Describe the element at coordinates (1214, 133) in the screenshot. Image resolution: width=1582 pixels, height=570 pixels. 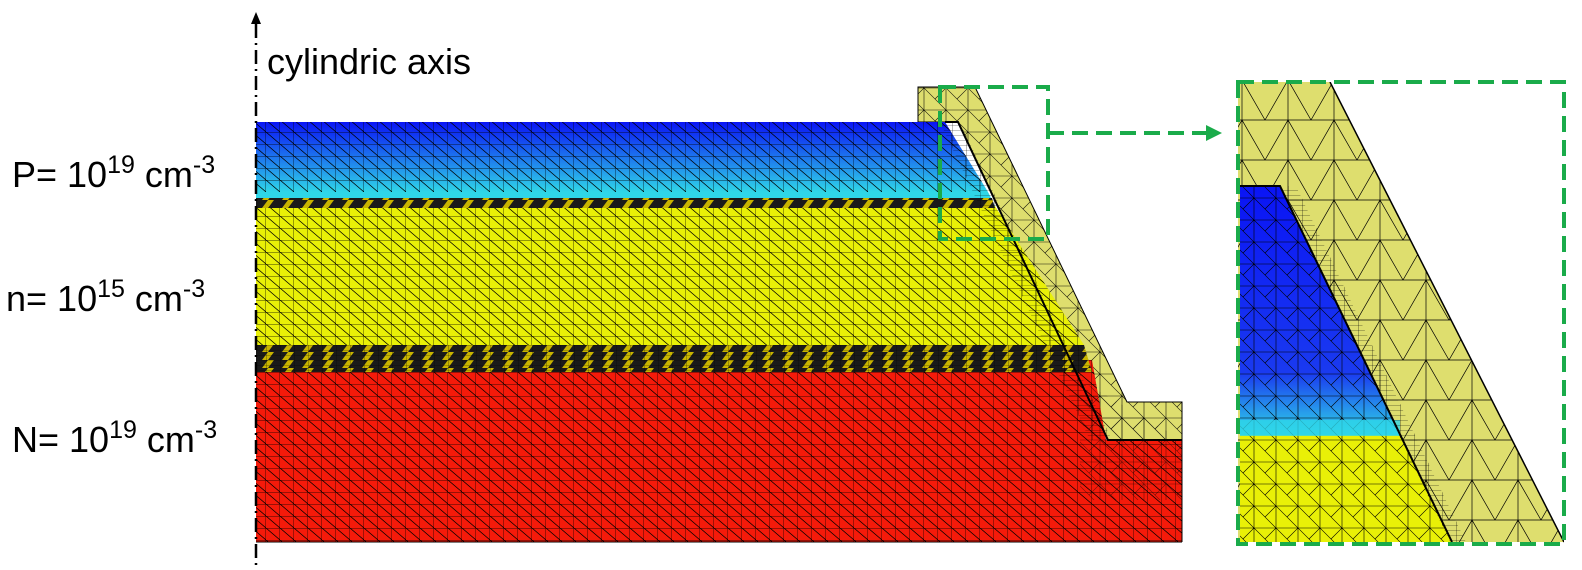
I see `zoom-arrow-icon` at that location.